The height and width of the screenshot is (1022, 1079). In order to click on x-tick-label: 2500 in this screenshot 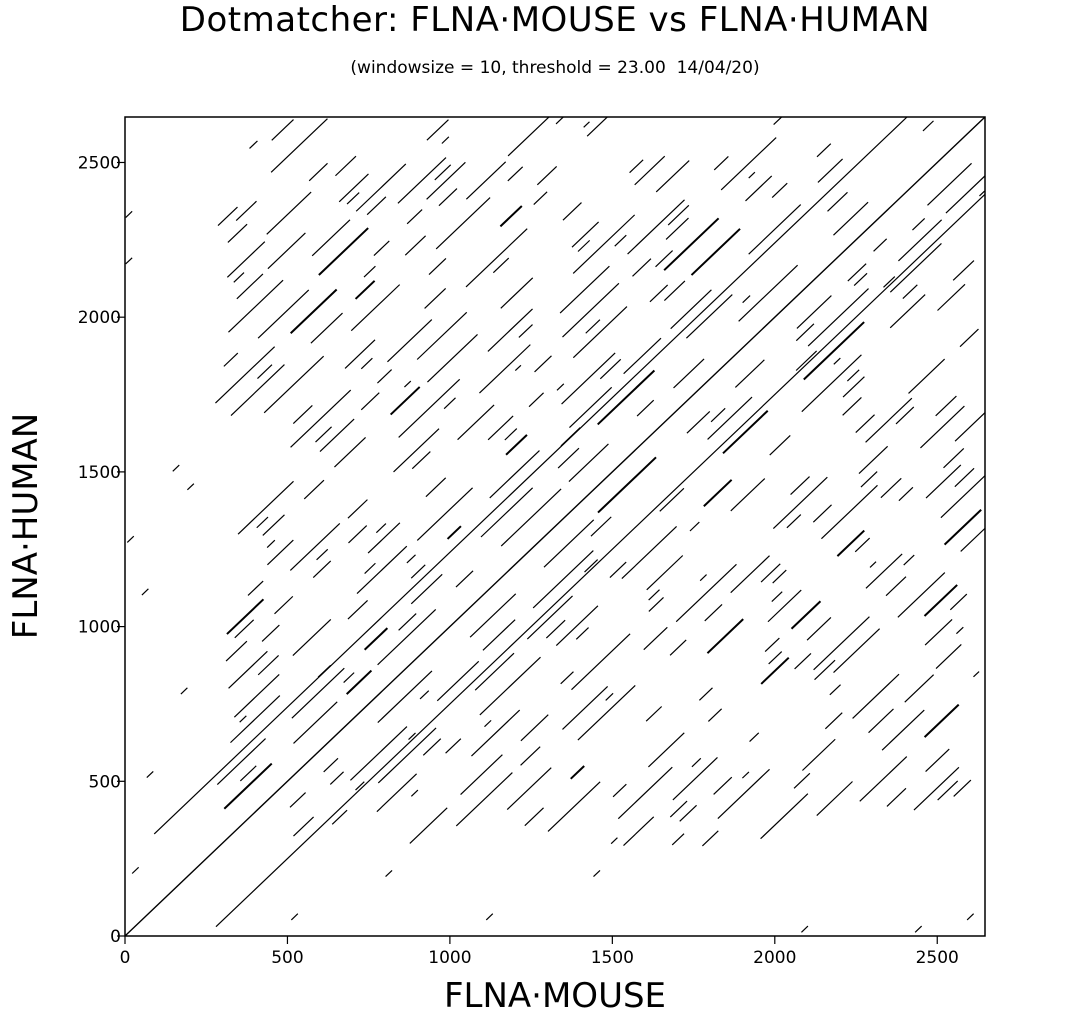, I will do `click(937, 958)`.